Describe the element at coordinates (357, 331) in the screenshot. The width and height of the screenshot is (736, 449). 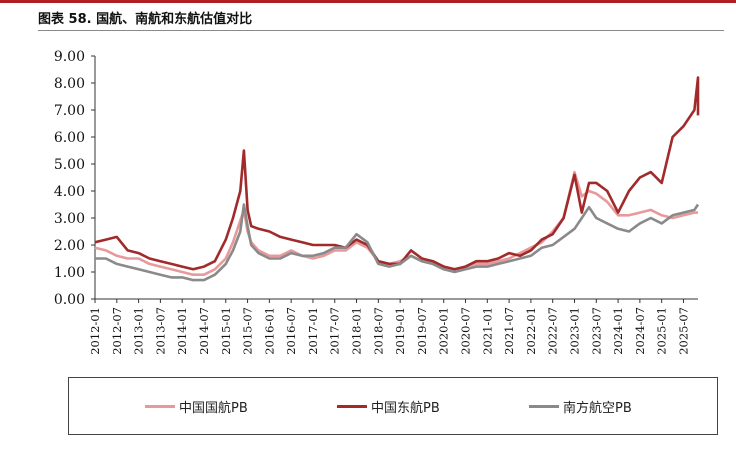
I see `x-tick-label: 2018-01` at that location.